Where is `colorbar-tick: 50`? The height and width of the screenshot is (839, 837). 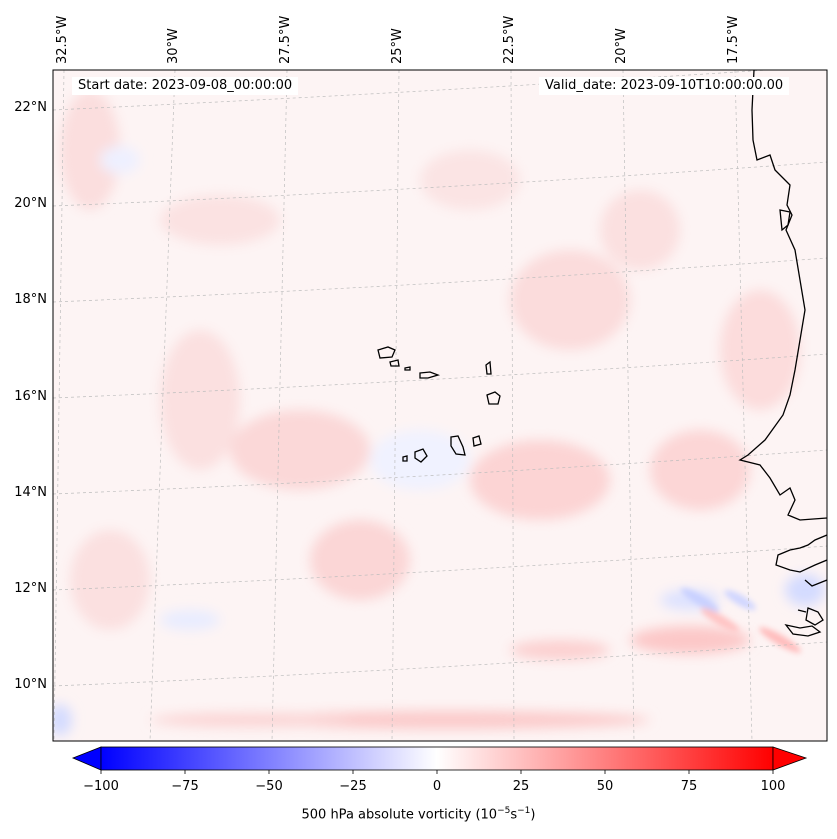 colorbar-tick: 50 is located at coordinates (605, 786).